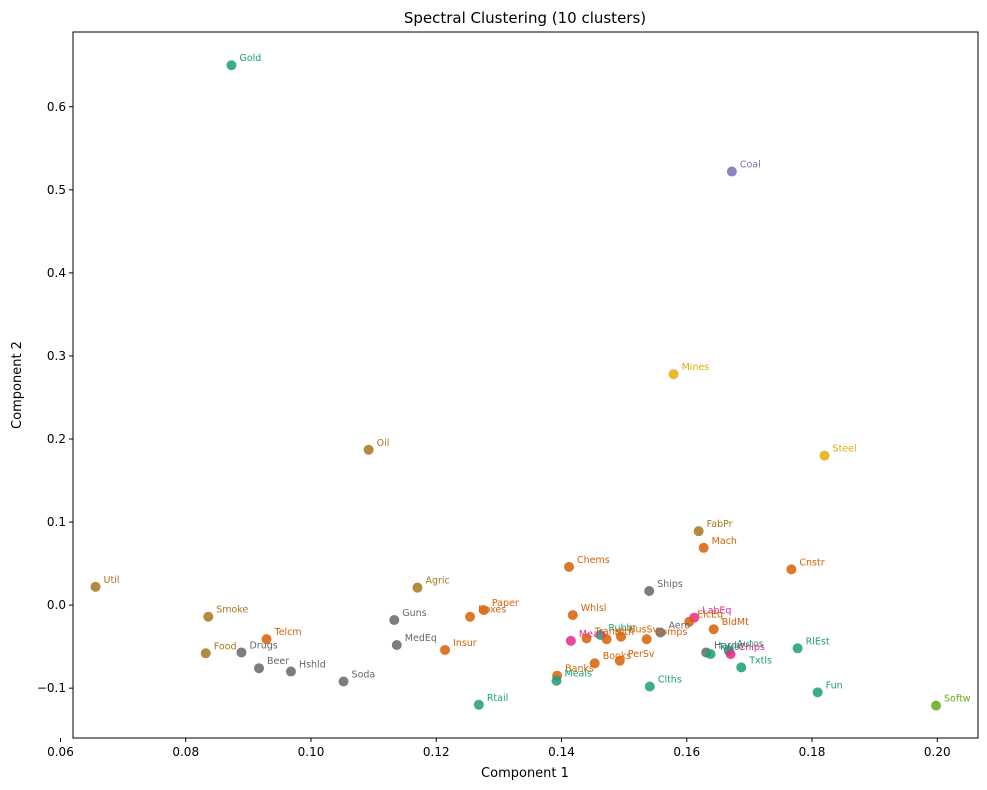 This screenshot has width=987, height=790. I want to click on data-point-label: Coal, so click(750, 165).